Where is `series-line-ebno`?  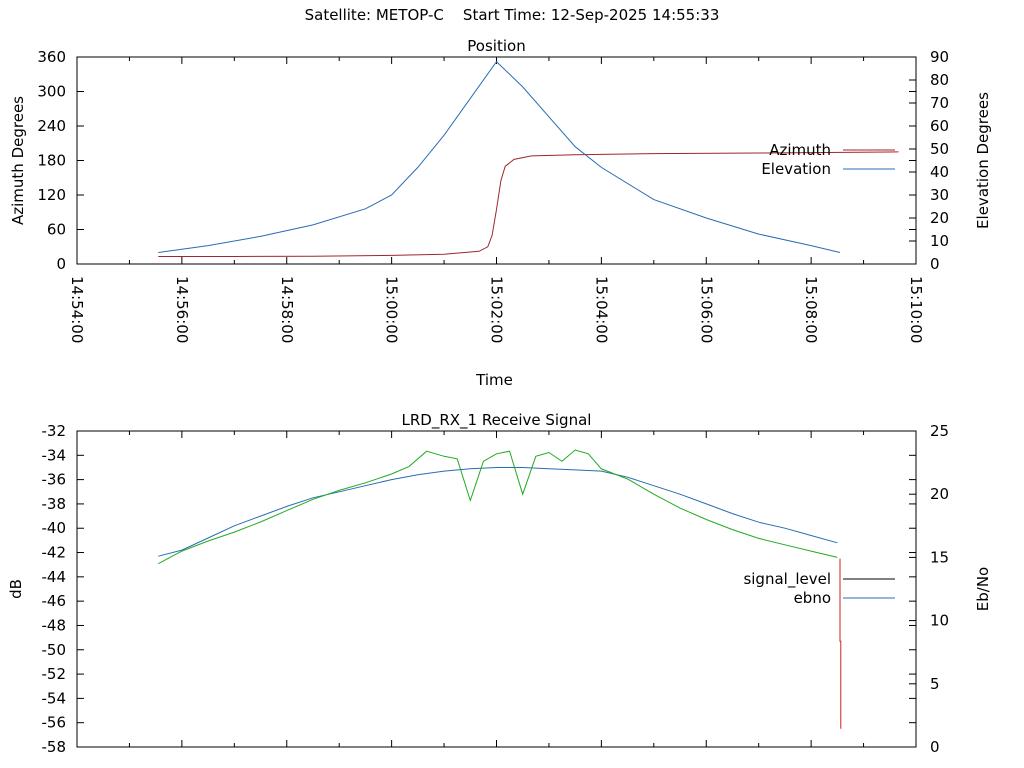
series-line-ebno is located at coordinates (498, 507).